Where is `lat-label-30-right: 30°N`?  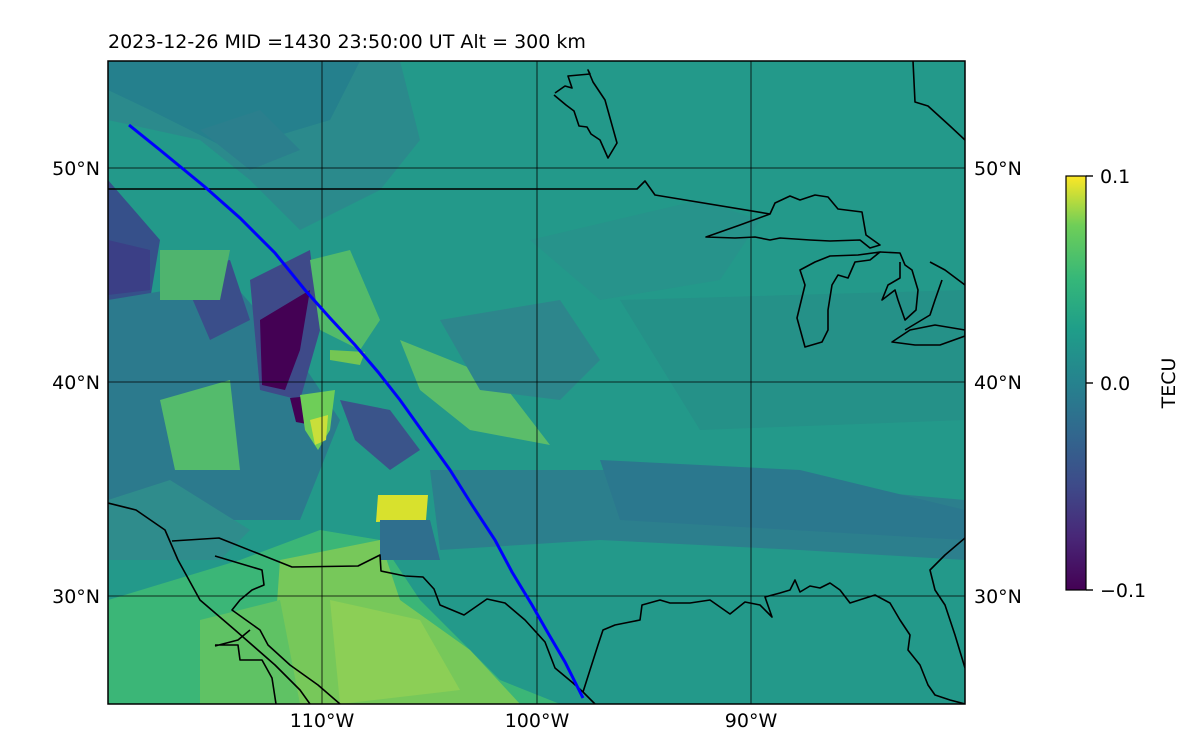 lat-label-30-right: 30°N is located at coordinates (998, 597).